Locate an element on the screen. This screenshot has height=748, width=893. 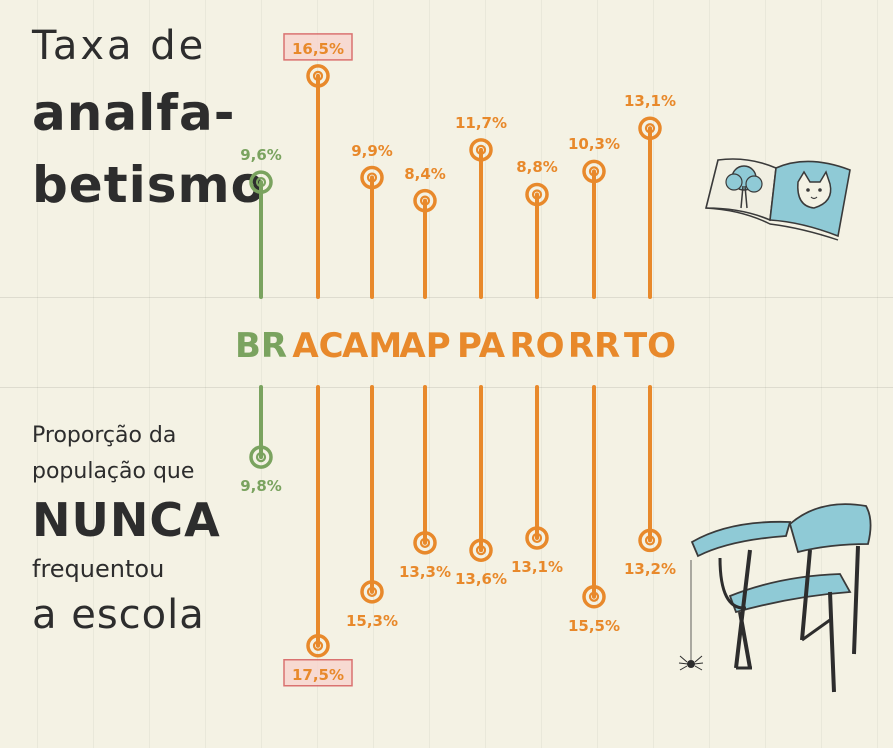
top-br-marker is located at coordinates (261, 182).